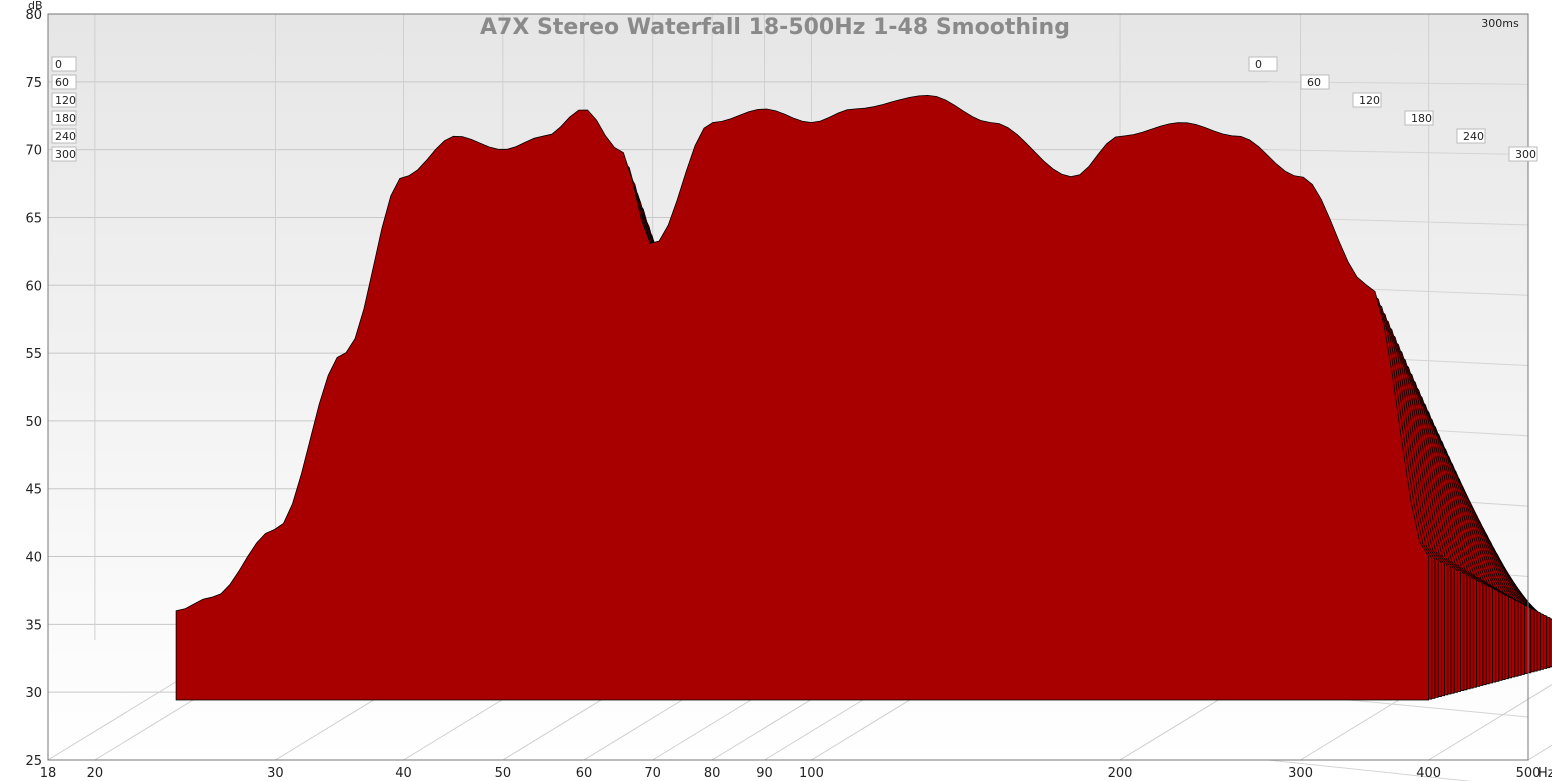 Image resolution: width=1552 pixels, height=781 pixels. Describe the element at coordinates (48, 773) in the screenshot. I see `x-tick-label: 18` at that location.